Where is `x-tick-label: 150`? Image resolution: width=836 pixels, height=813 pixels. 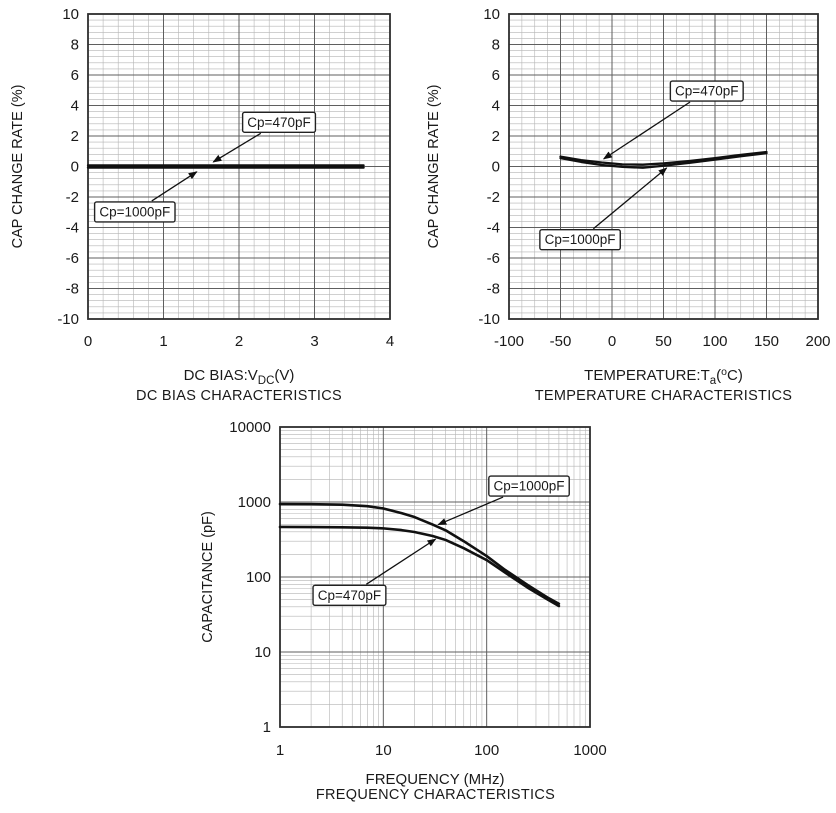
x-tick-label: 150 is located at coordinates (766, 341).